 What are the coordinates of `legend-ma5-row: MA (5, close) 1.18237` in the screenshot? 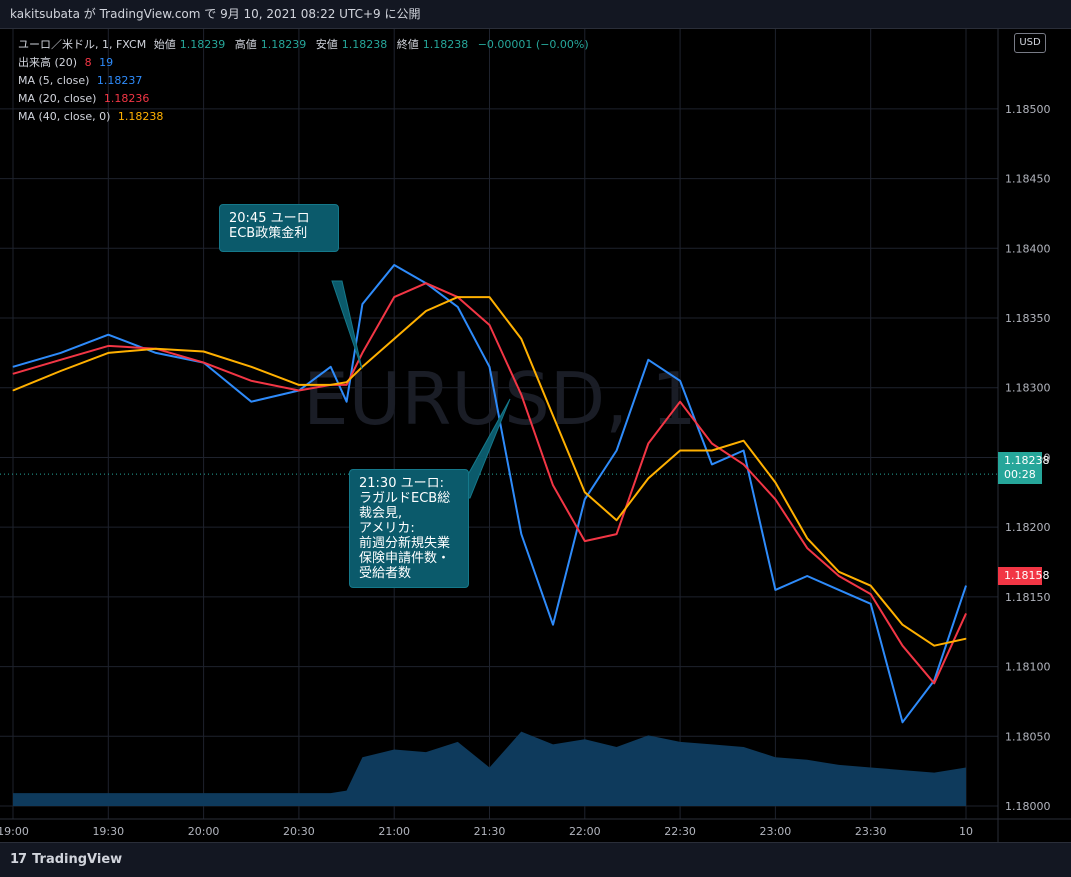 It's located at (305, 81).